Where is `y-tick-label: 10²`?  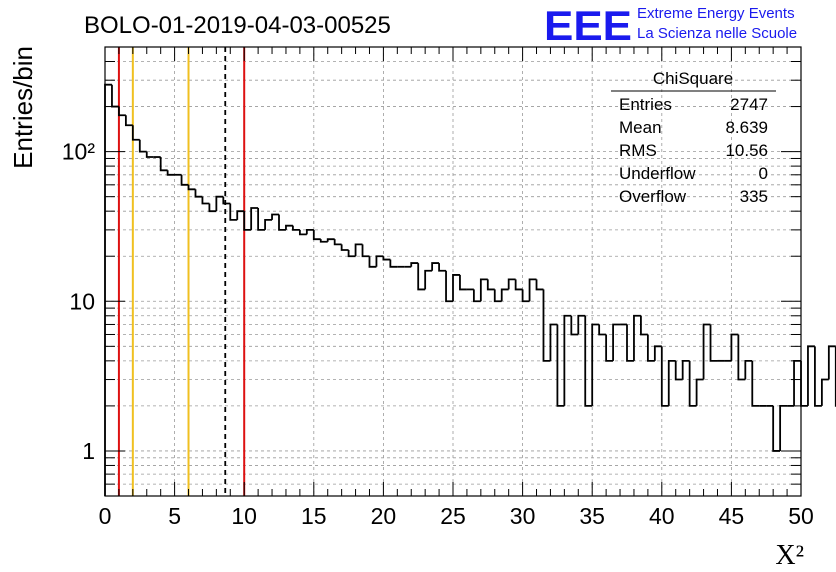 y-tick-label: 10² is located at coordinates (79, 152).